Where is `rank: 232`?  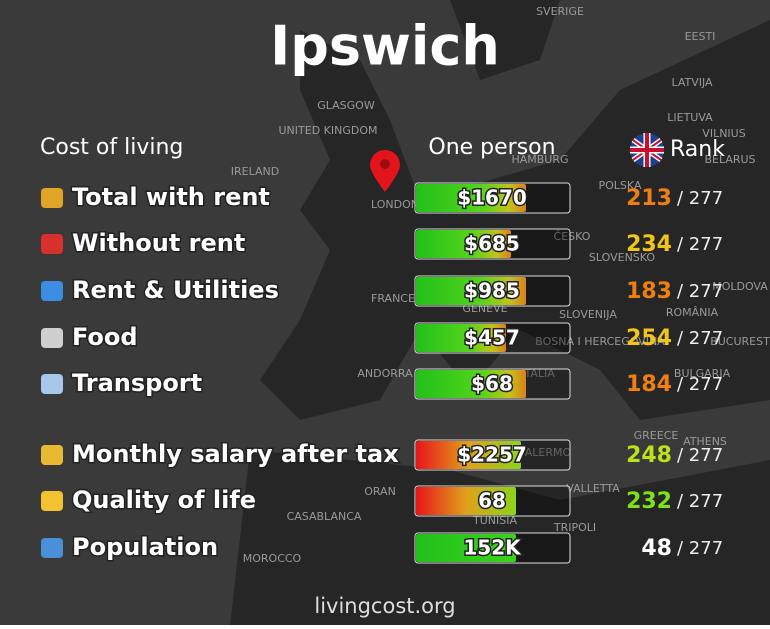 rank: 232 is located at coordinates (649, 501).